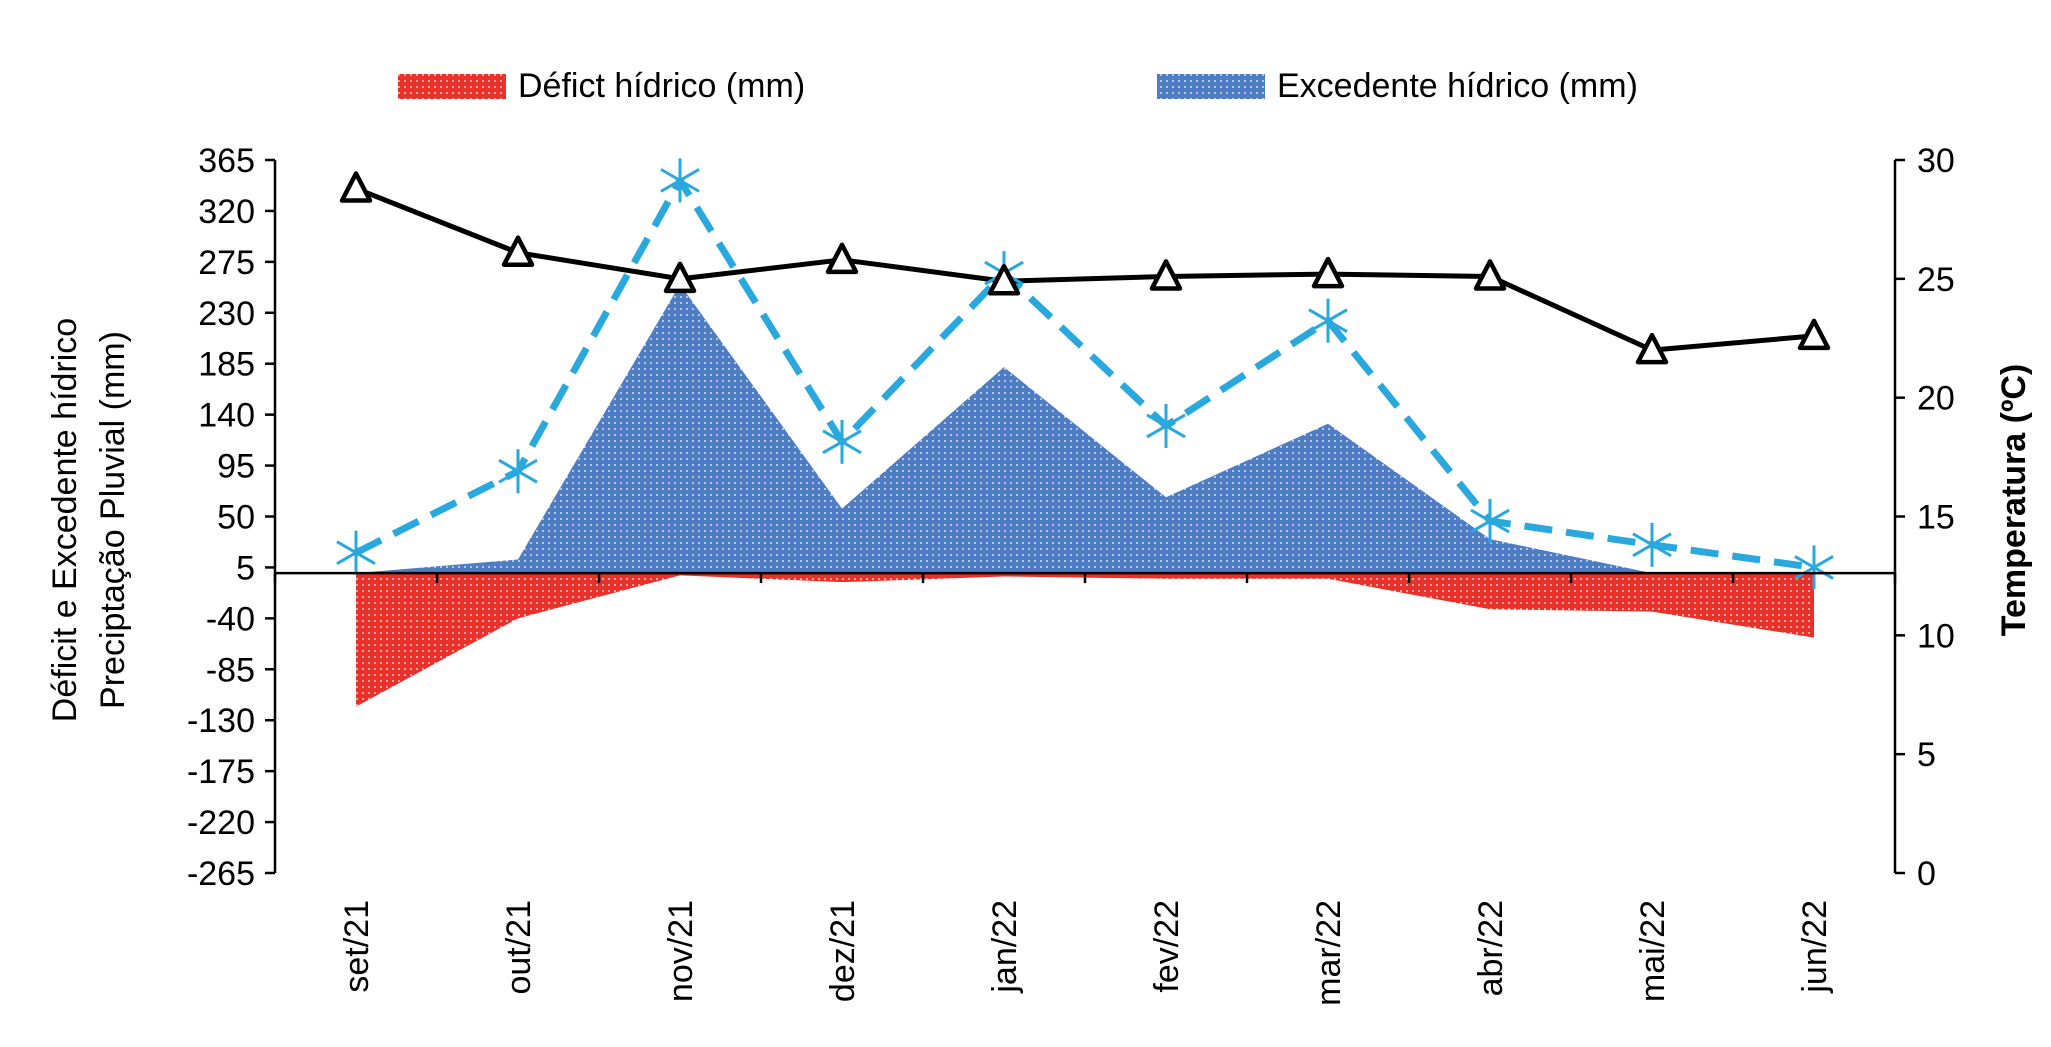 This screenshot has width=2051, height=1047. Describe the element at coordinates (1926, 755) in the screenshot. I see `right-tick-label: 5` at that location.